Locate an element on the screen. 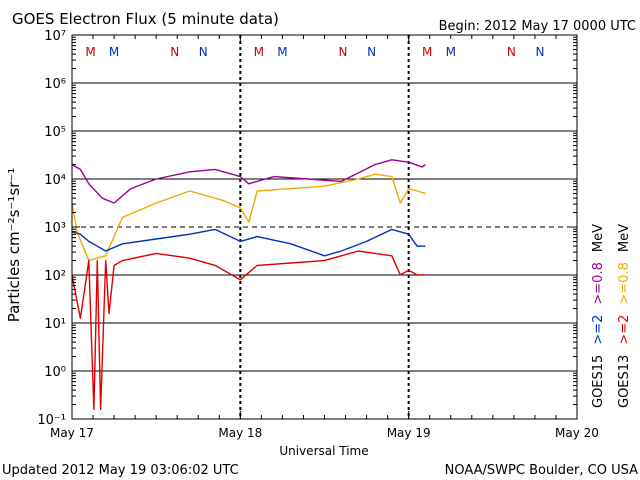  x-tick-label: May 20 is located at coordinates (577, 433).